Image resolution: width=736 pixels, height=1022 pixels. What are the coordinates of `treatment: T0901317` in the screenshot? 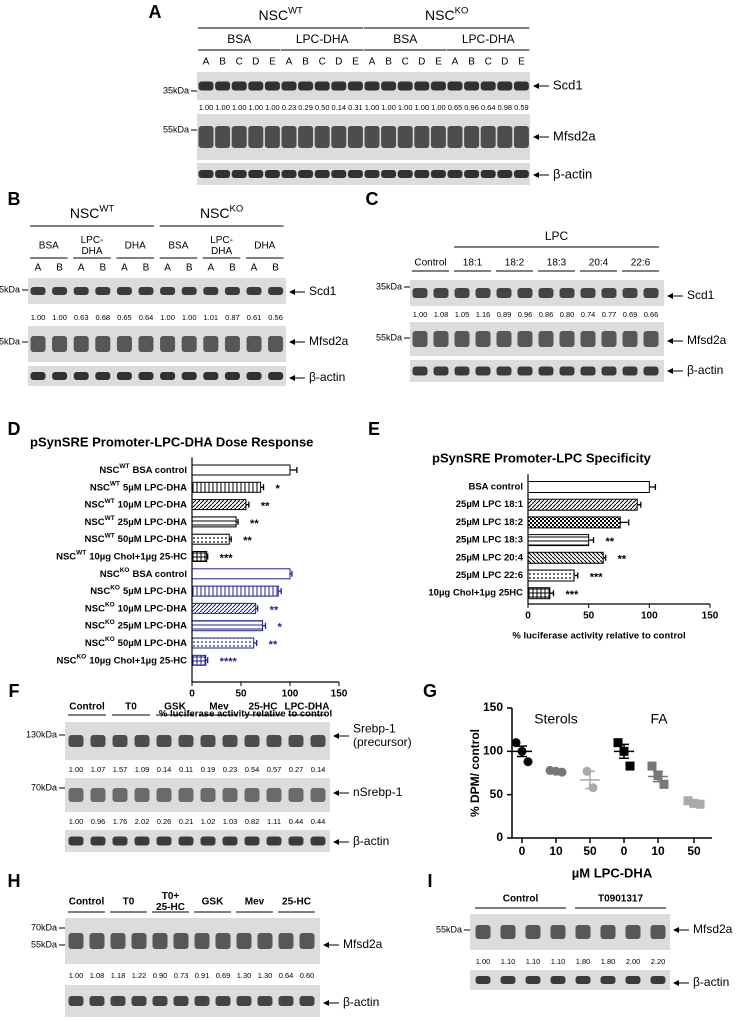 It's located at (620, 899).